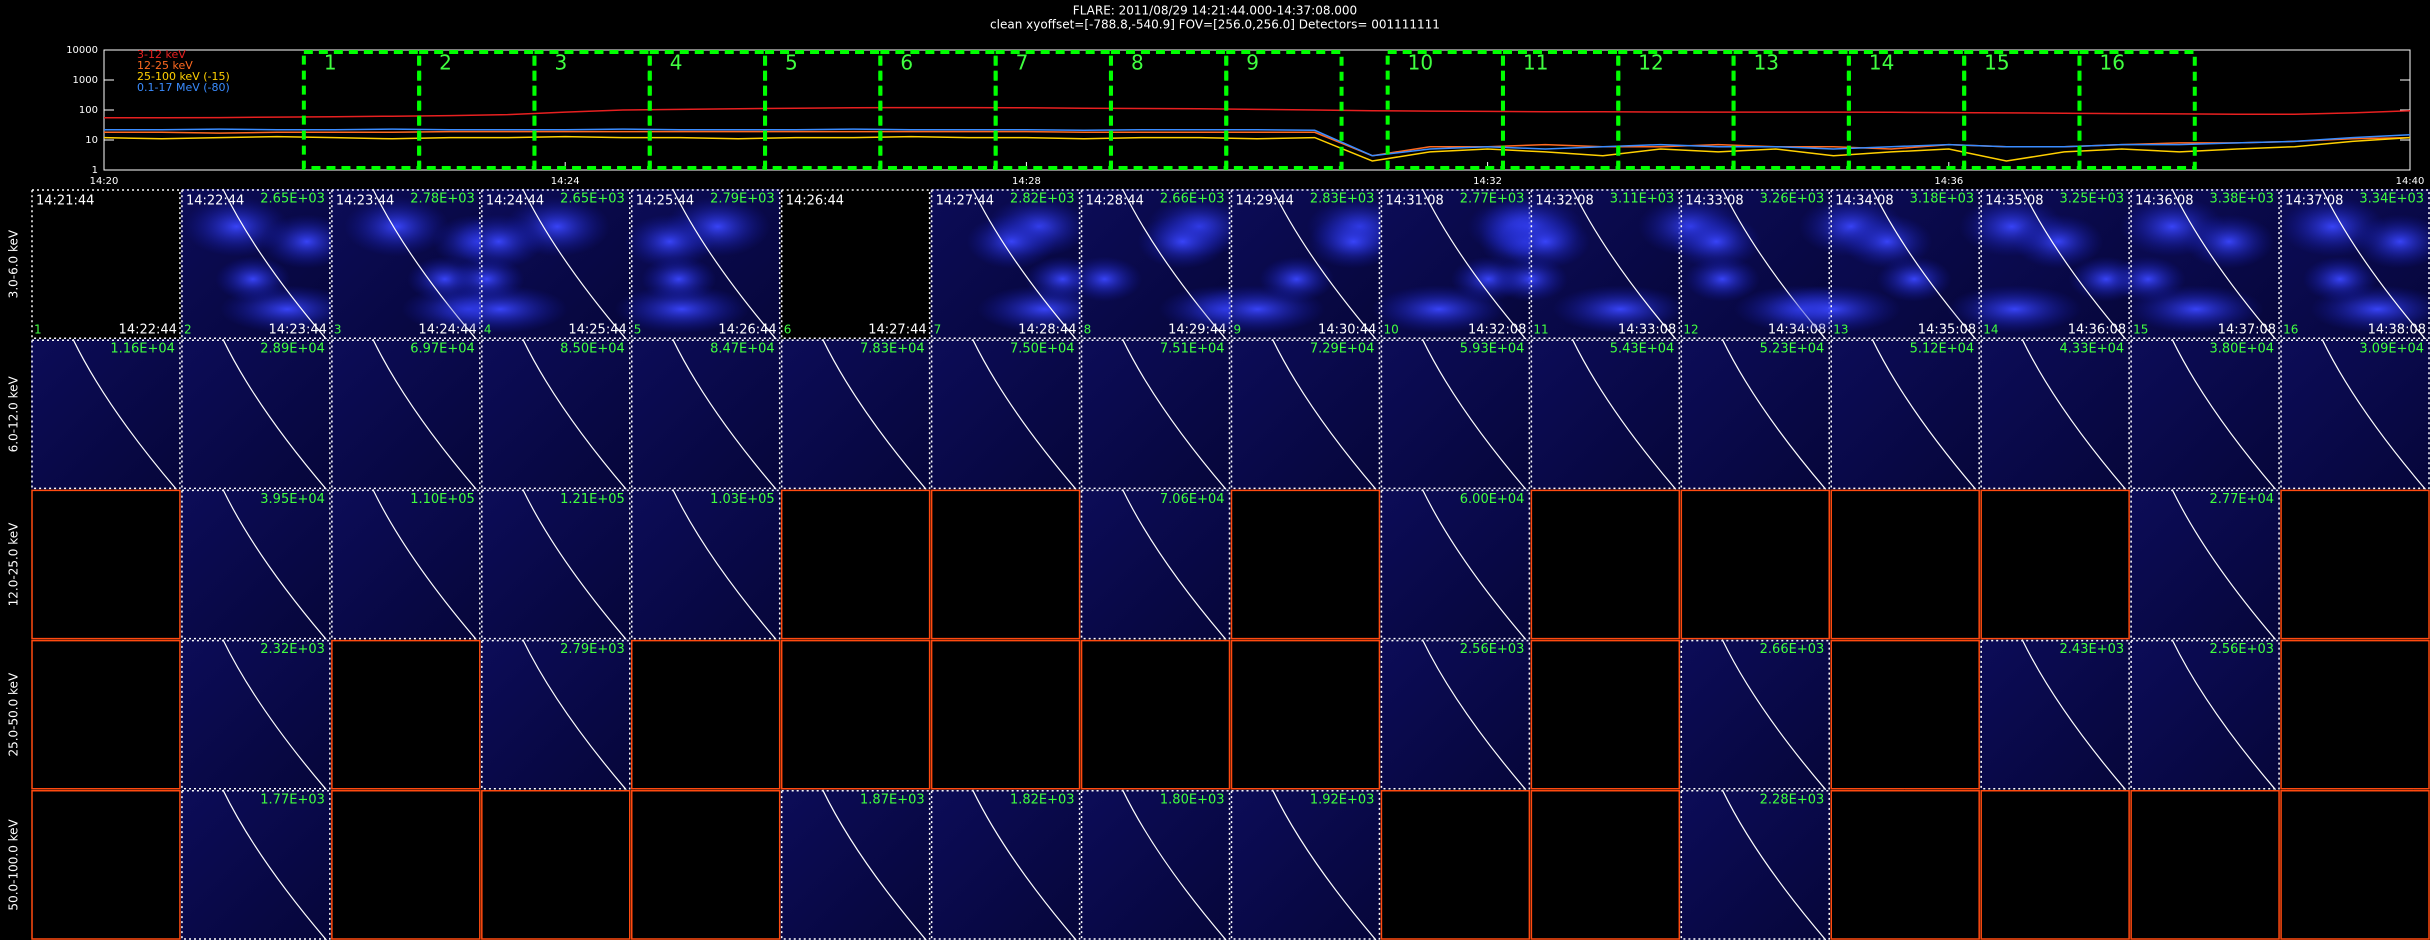  Describe the element at coordinates (1088, 330) in the screenshot. I see `panel-index: 8` at that location.